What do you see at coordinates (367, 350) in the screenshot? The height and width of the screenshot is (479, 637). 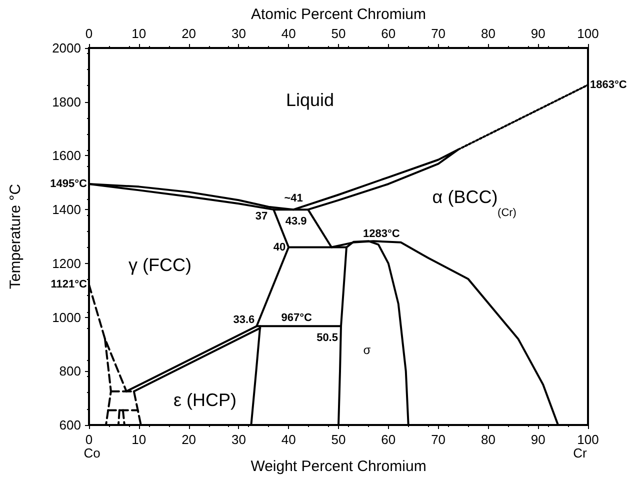 I see `annotation: σ` at bounding box center [367, 350].